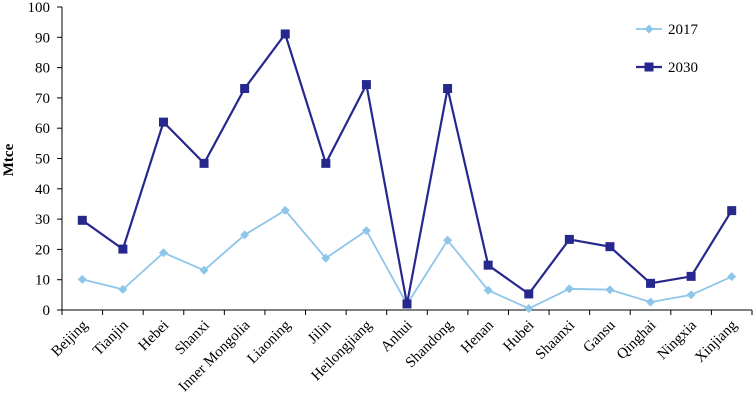 The width and height of the screenshot is (754, 408). Describe the element at coordinates (42, 250) in the screenshot. I see `y-tick-label: 20` at that location.